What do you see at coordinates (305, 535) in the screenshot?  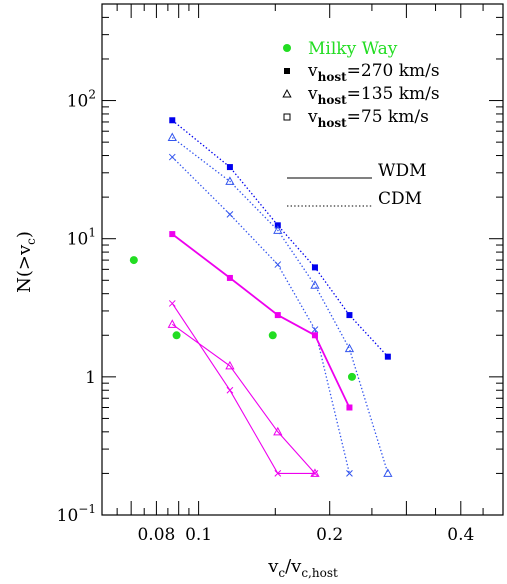 I see `x-tick-labels: 0.08 0.1 0.2 0.4` at bounding box center [305, 535].